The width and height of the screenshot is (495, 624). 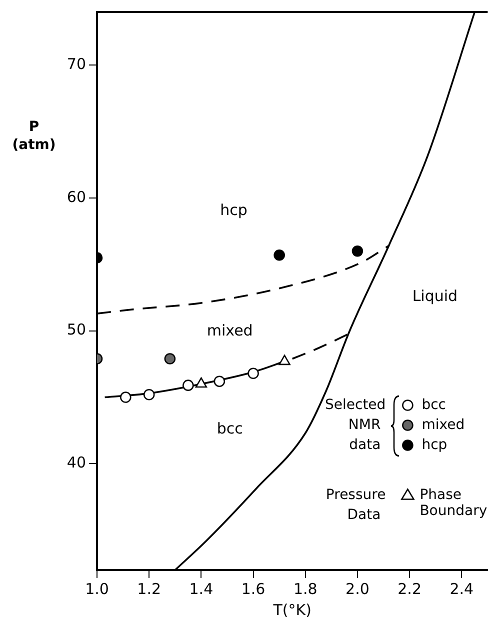 I want to click on y-tick-label: 70, so click(x=76, y=64).